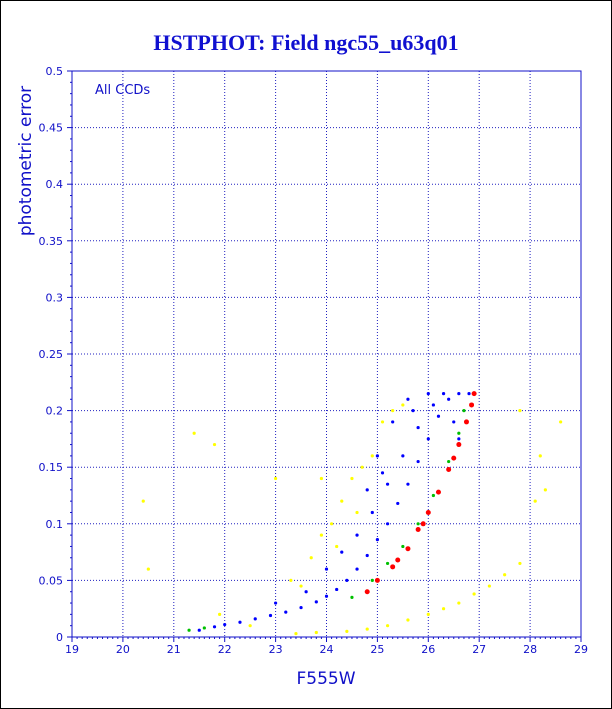  What do you see at coordinates (55, 71) in the screenshot?
I see `y-tick-label: 0.5` at bounding box center [55, 71].